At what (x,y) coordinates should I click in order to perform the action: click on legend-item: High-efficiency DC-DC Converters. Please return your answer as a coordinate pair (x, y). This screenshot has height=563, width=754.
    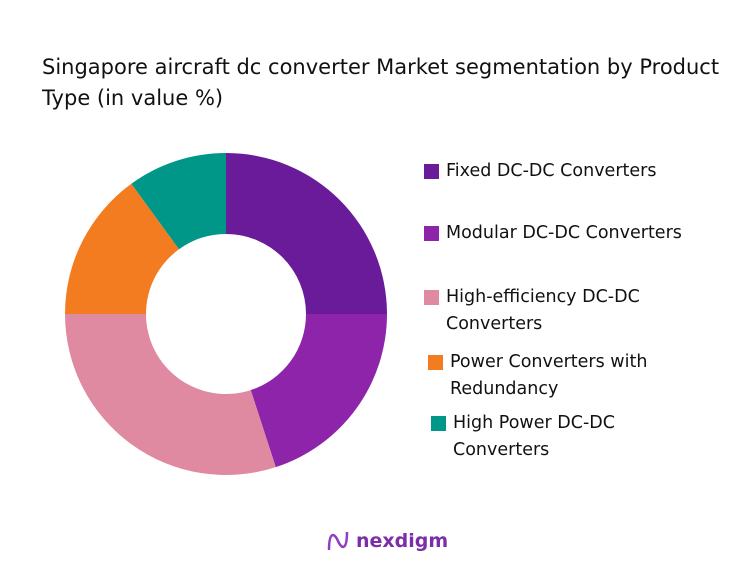
    Looking at the image, I should click on (554, 311).